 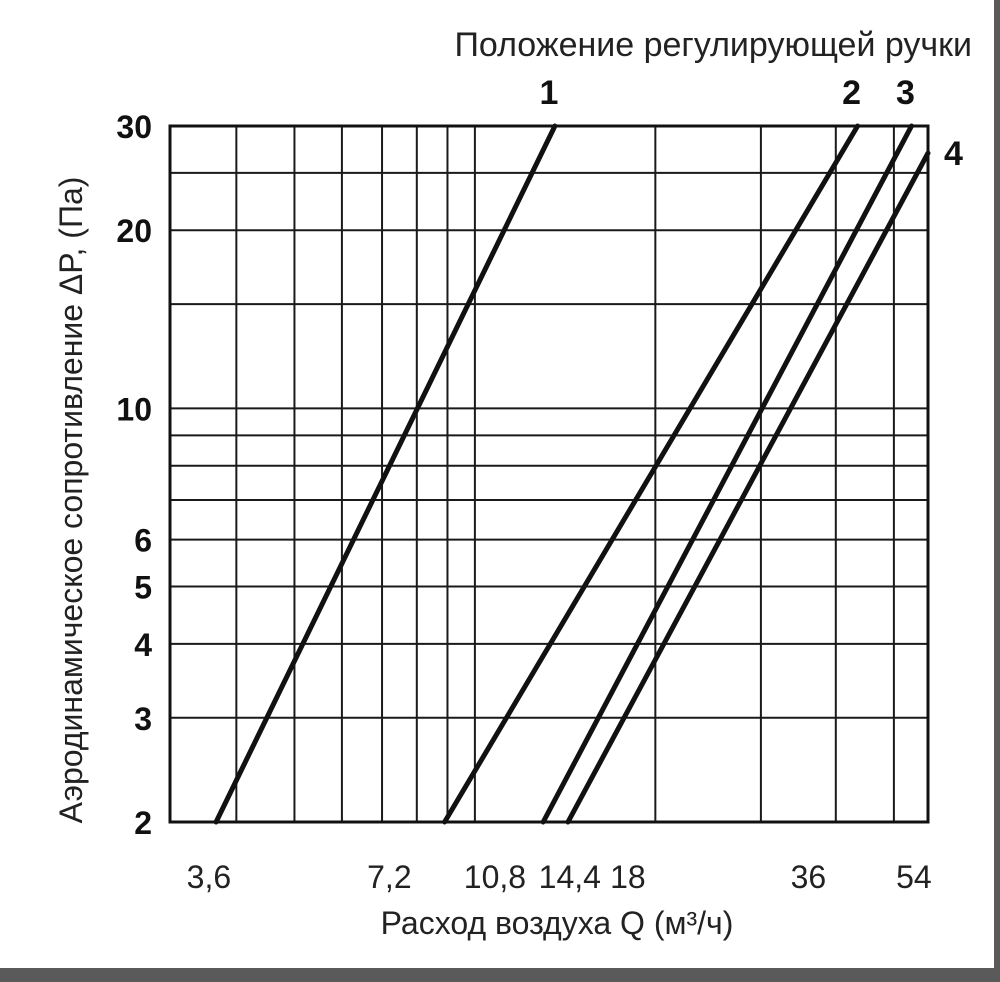 I want to click on chart-title: Положение регулирующей ручки, so click(x=713, y=45).